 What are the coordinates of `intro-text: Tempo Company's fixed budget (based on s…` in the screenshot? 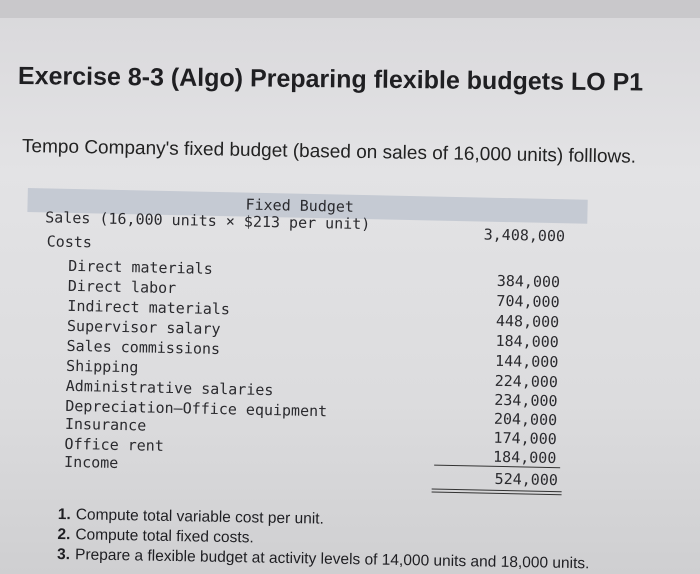 It's located at (329, 152).